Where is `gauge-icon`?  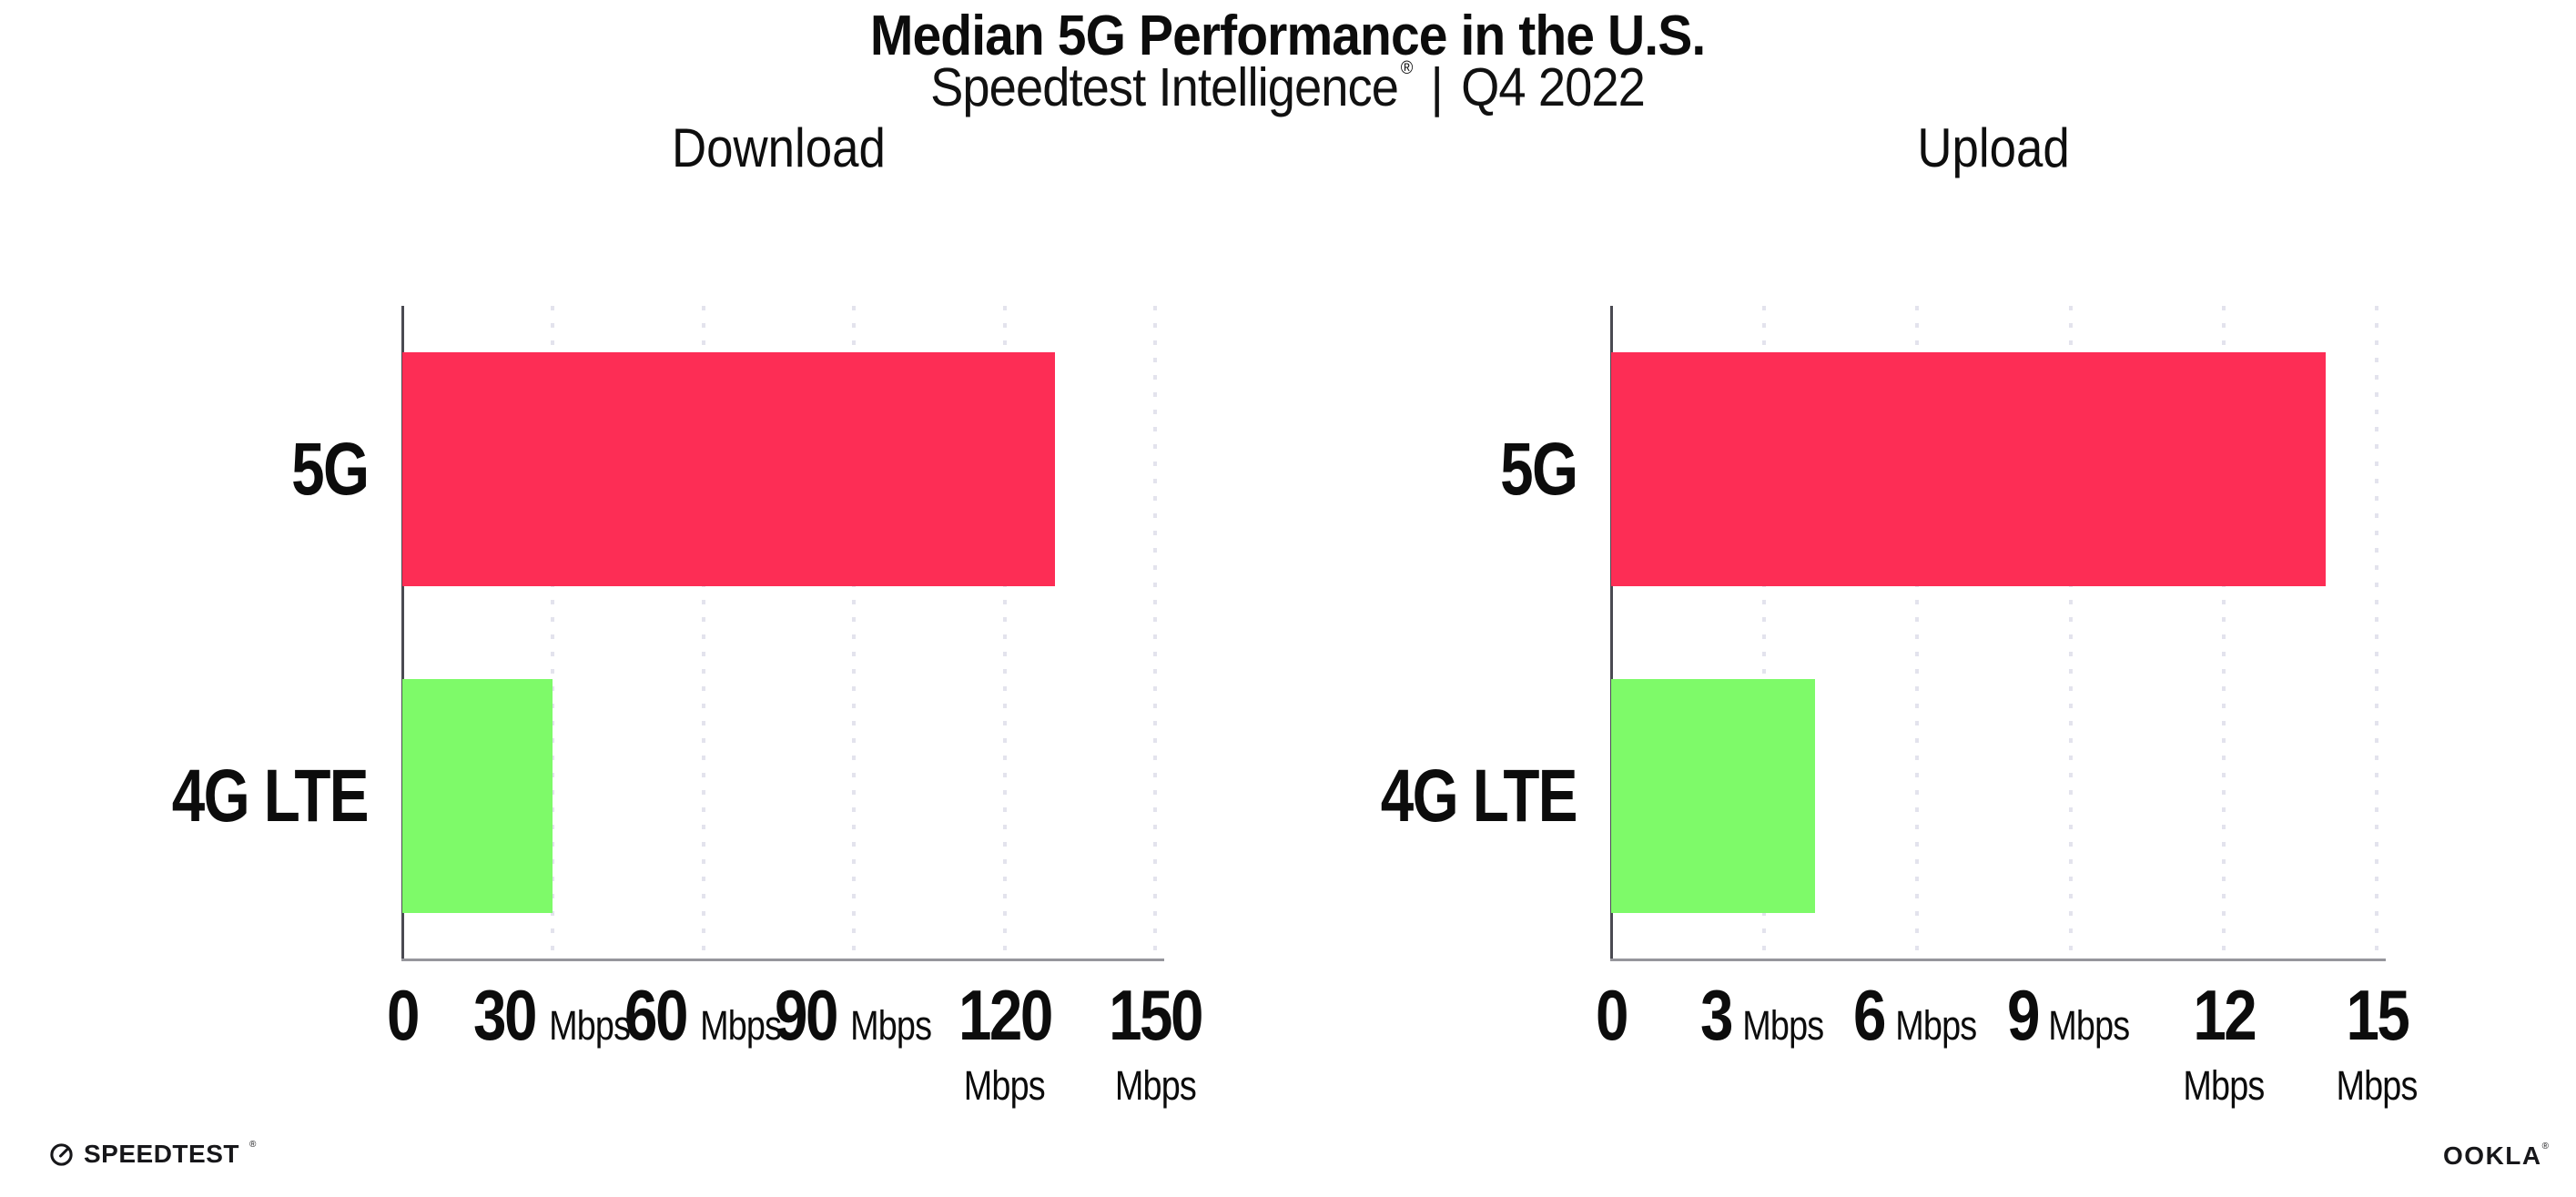
gauge-icon is located at coordinates (62, 1154).